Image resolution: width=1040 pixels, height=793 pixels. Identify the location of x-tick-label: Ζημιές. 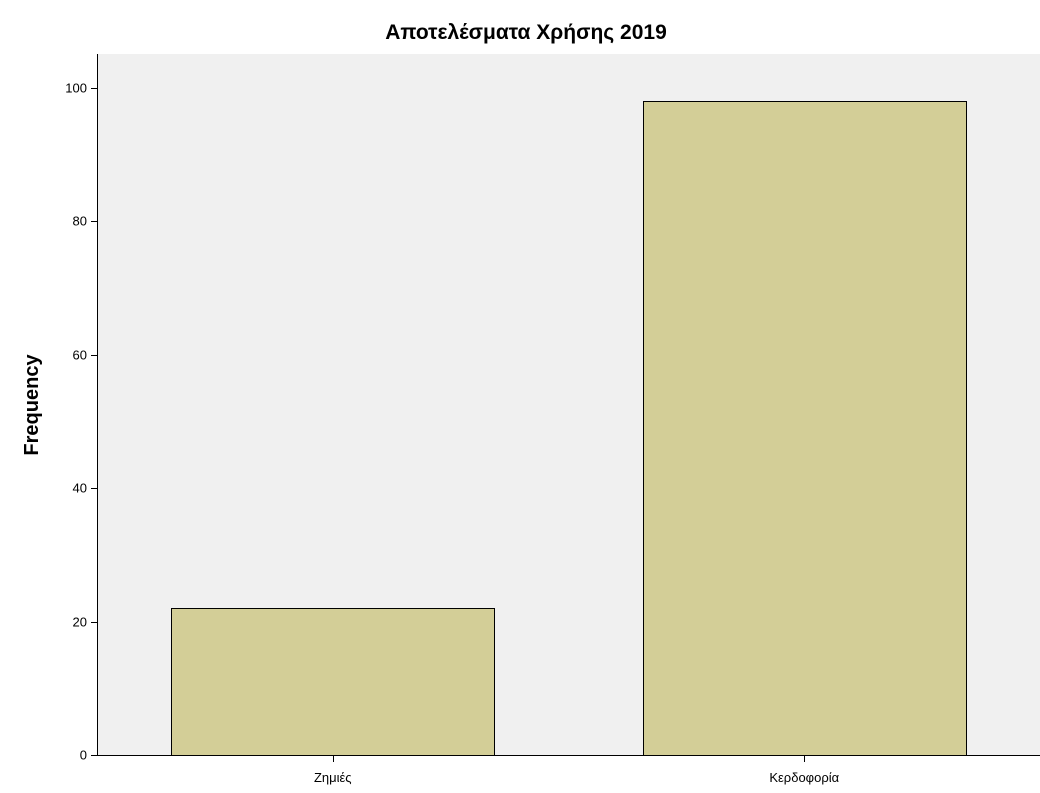
(333, 777).